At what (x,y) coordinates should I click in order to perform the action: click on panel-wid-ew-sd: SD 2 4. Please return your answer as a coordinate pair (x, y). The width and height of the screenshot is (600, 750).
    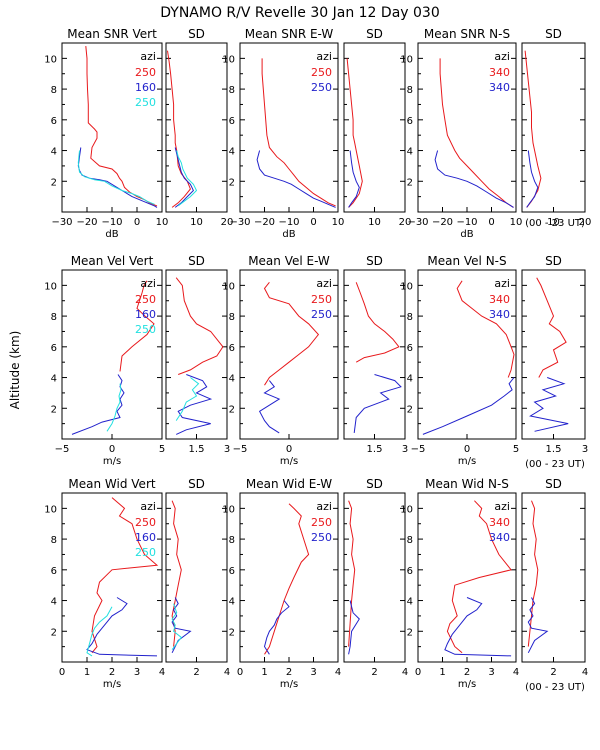
    Looking at the image, I should click on (375, 577).